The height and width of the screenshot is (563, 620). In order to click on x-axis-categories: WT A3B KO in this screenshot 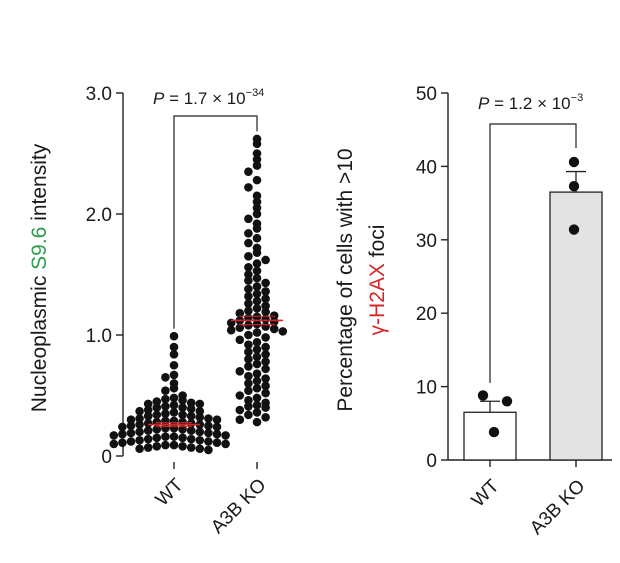, I will do `click(211, 500)`.